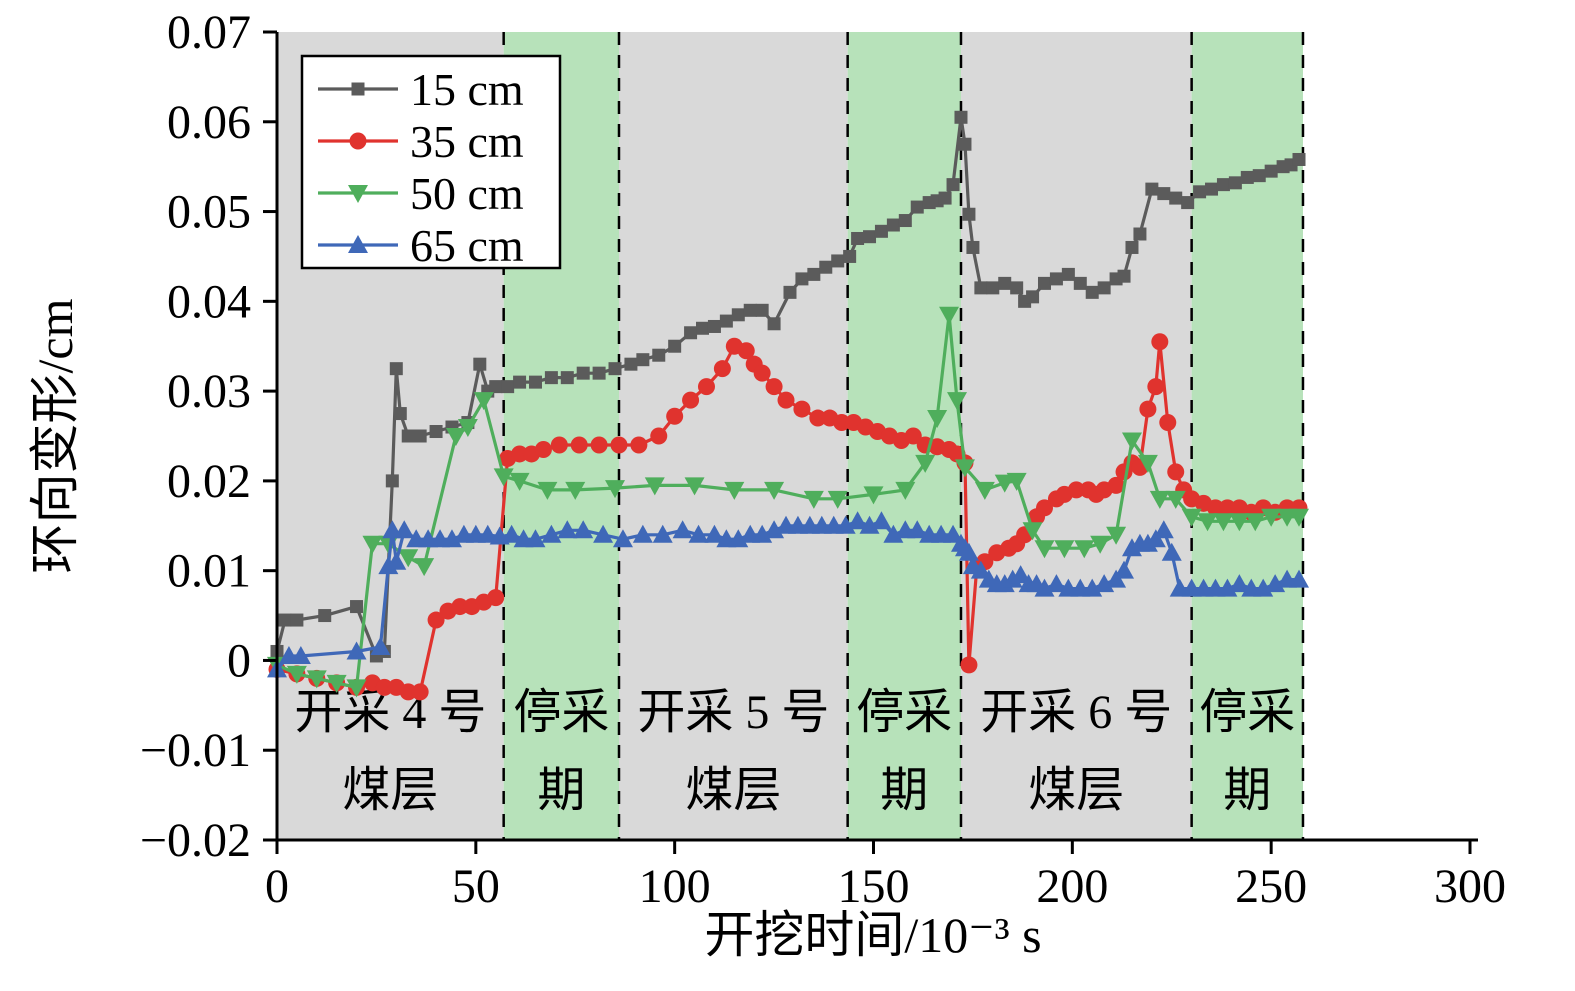 Image resolution: width=1575 pixels, height=991 pixels. I want to click on legend-label: 35 cm, so click(467, 141).